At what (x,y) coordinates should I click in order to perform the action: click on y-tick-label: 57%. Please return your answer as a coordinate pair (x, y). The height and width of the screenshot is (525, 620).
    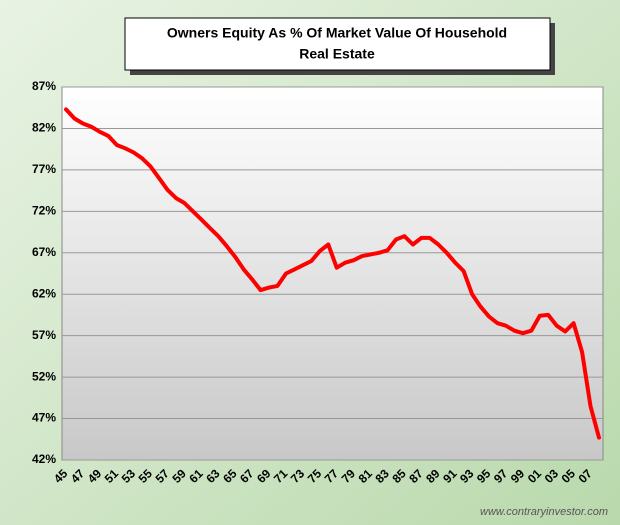
    Looking at the image, I should click on (44, 335).